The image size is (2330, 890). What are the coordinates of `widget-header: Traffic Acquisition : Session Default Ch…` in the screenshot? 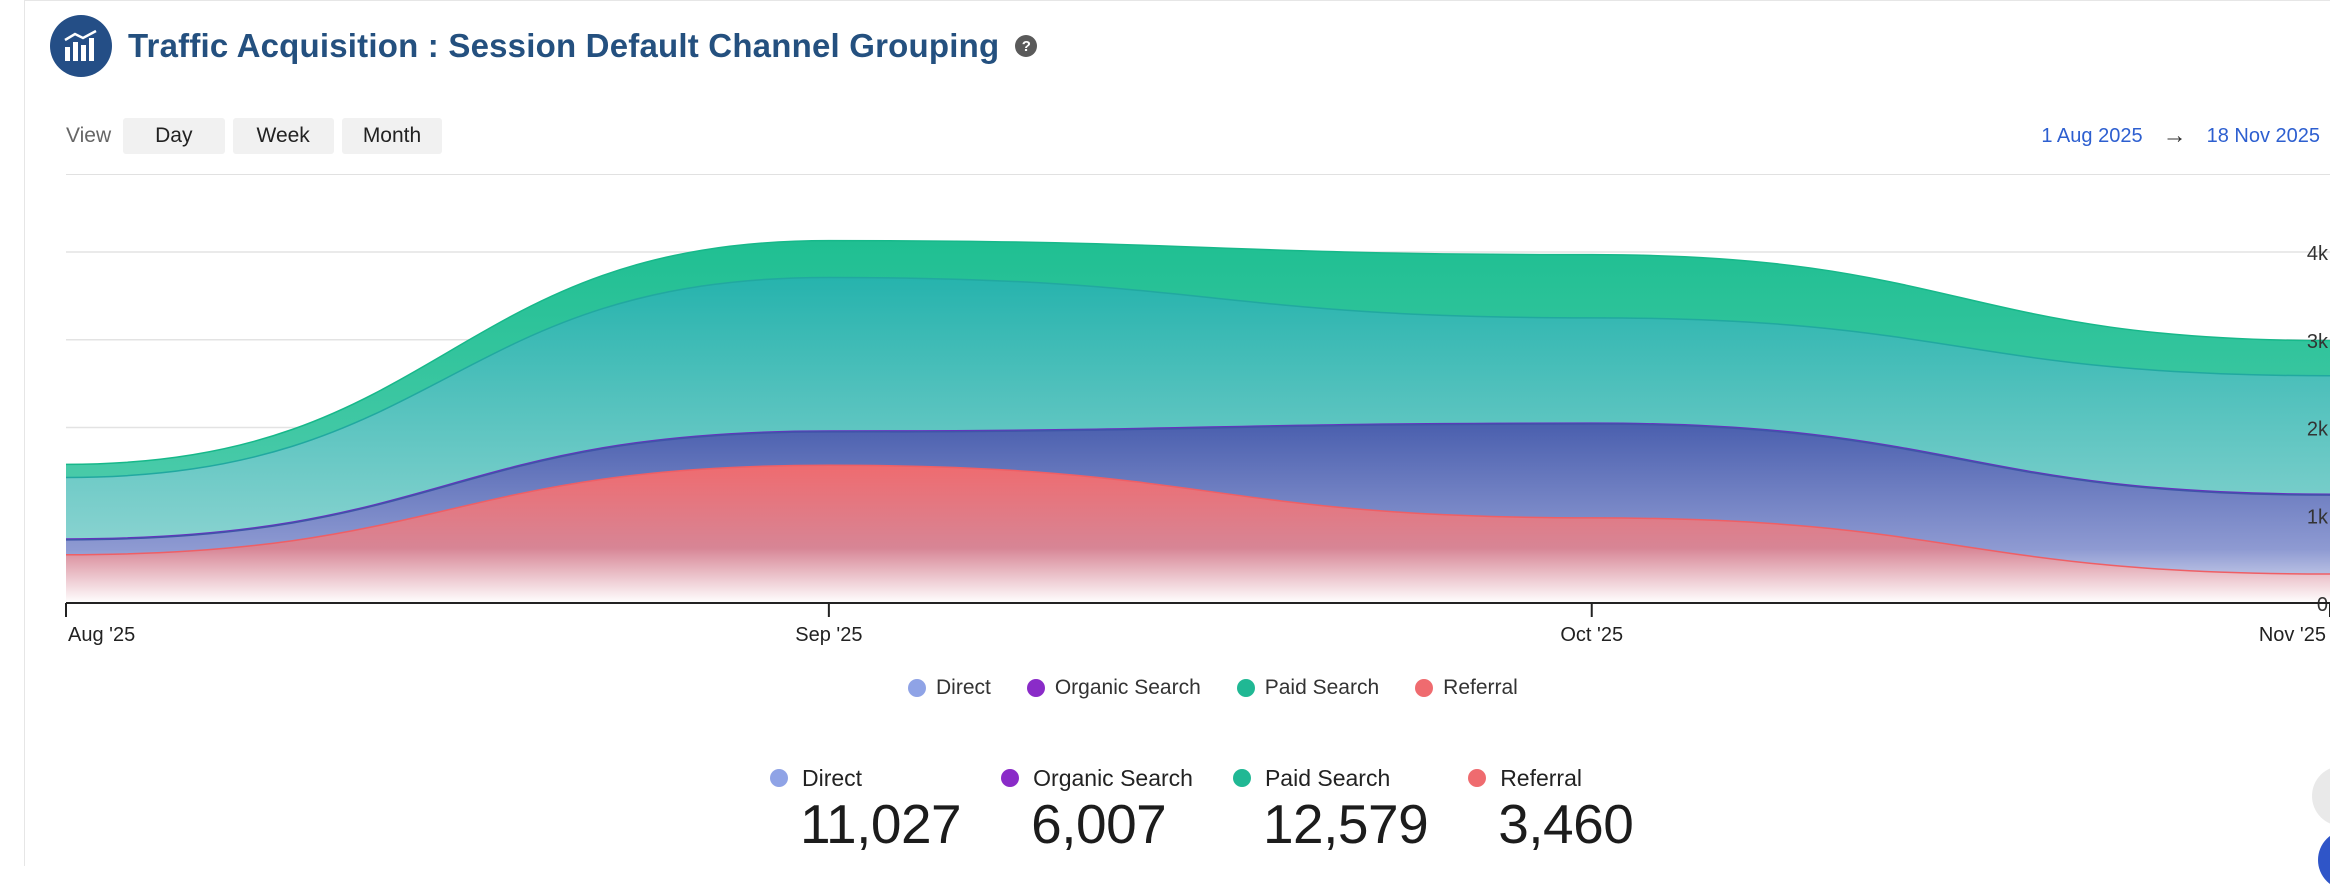 It's located at (544, 46).